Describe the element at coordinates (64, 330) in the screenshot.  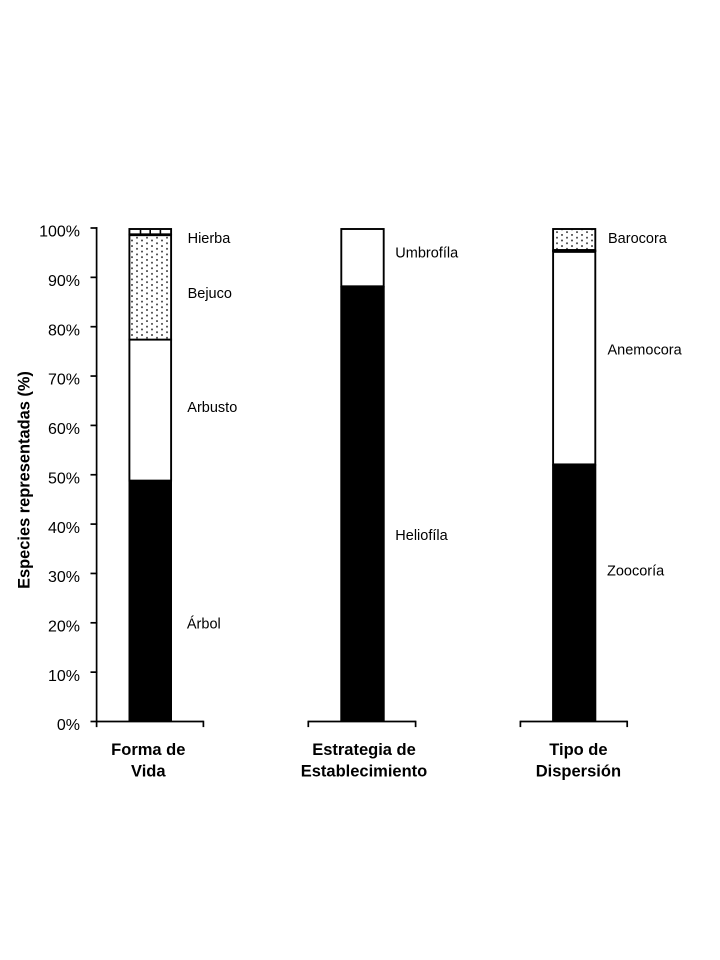
I see `svg-text: 80%` at that location.